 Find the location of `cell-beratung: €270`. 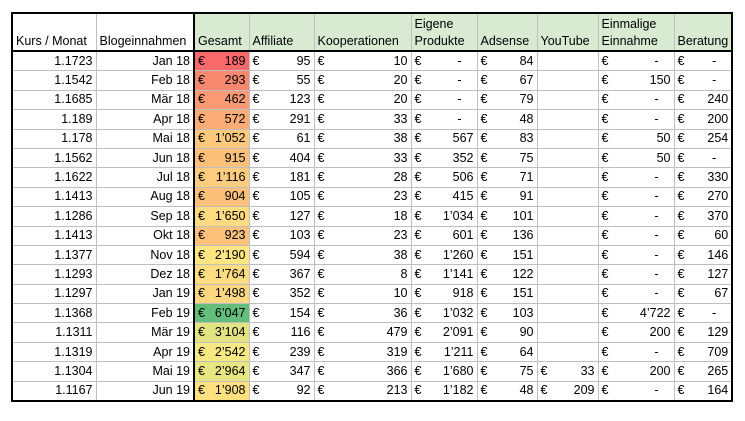

cell-beratung: €270 is located at coordinates (703, 197).